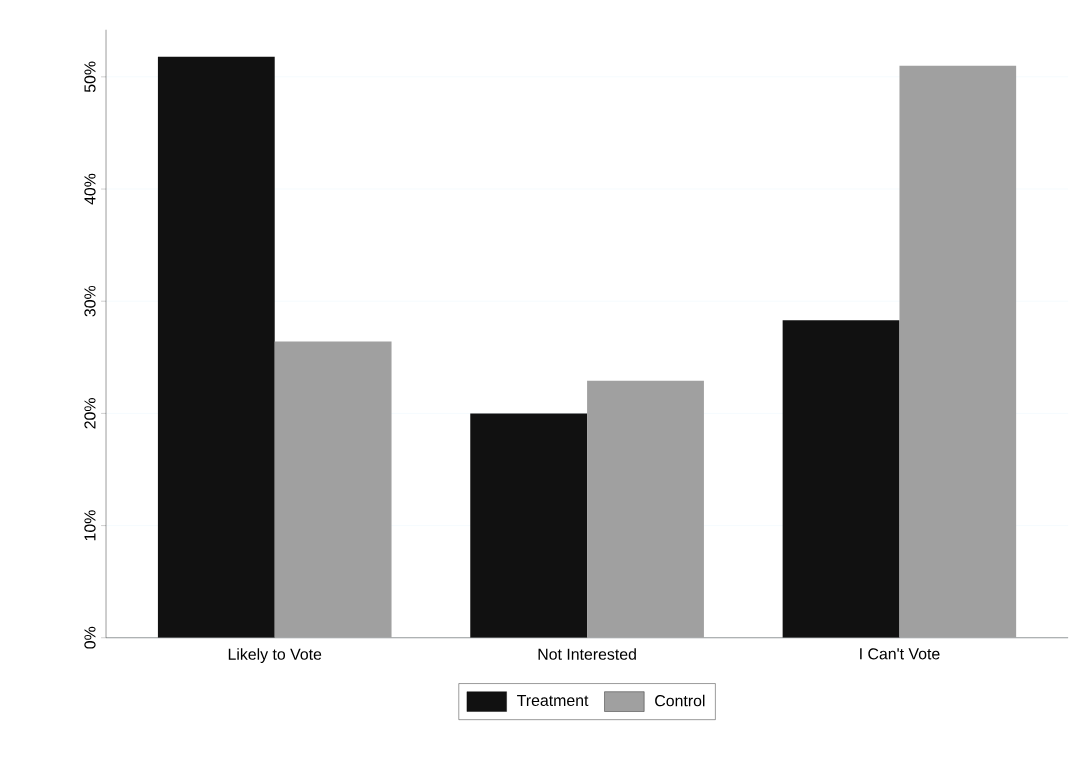 This screenshot has height=777, width=1086. I want to click on y-tick-label: 10%, so click(90, 525).